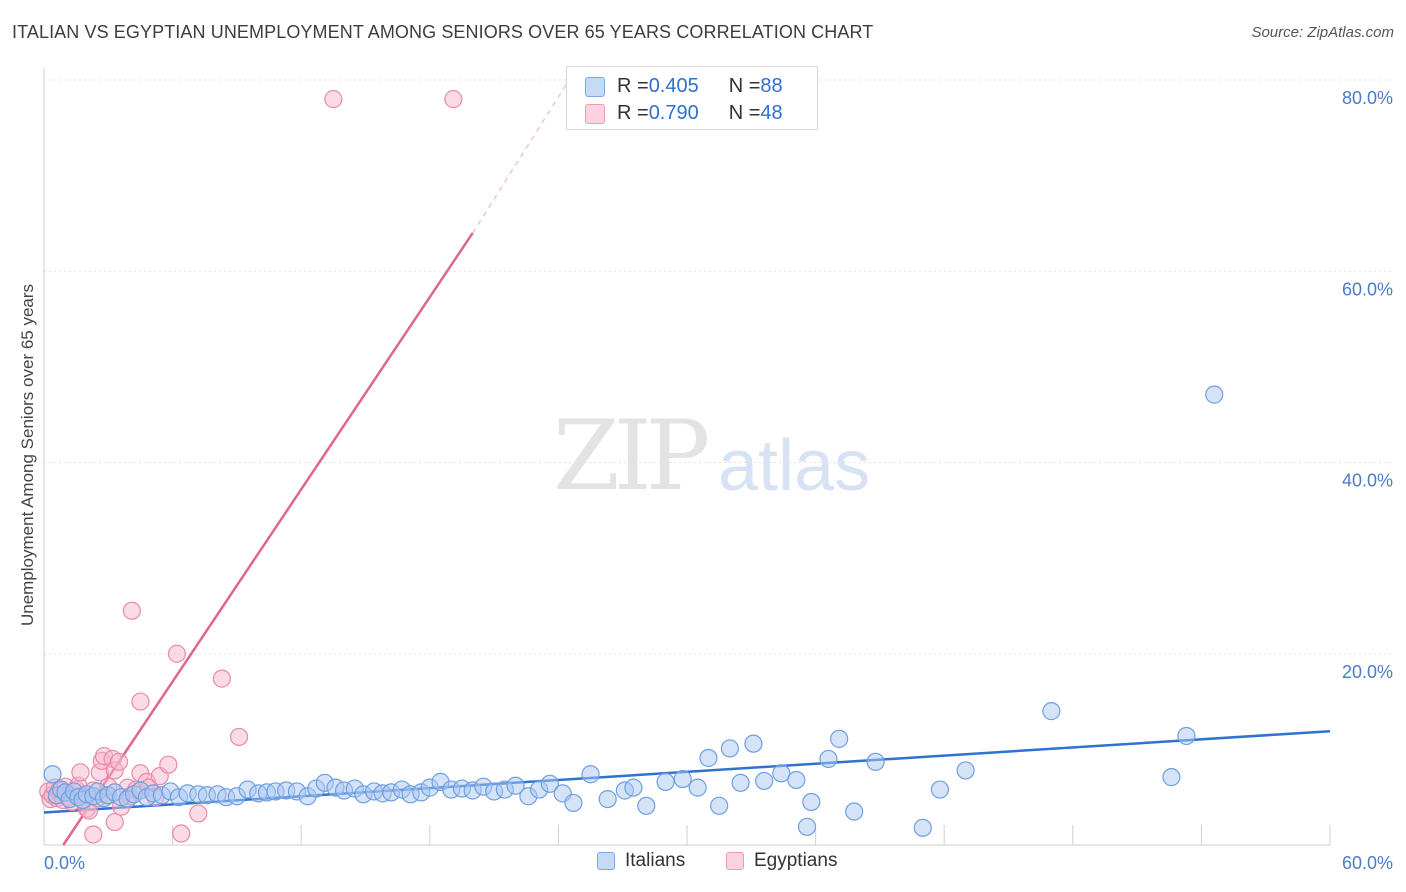 The image size is (1406, 892). I want to click on series-legend: Italians Egyptians, so click(703, 865).